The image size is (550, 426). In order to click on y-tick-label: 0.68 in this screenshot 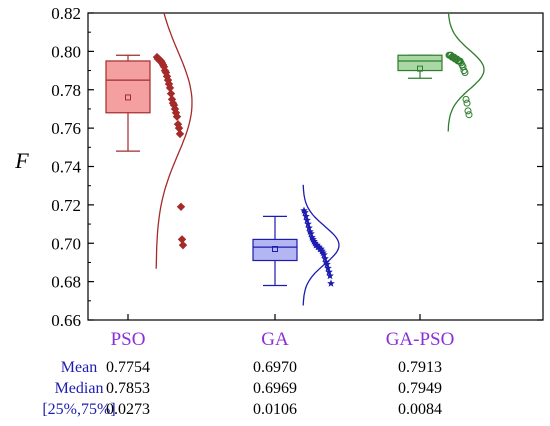, I will do `click(66, 282)`.